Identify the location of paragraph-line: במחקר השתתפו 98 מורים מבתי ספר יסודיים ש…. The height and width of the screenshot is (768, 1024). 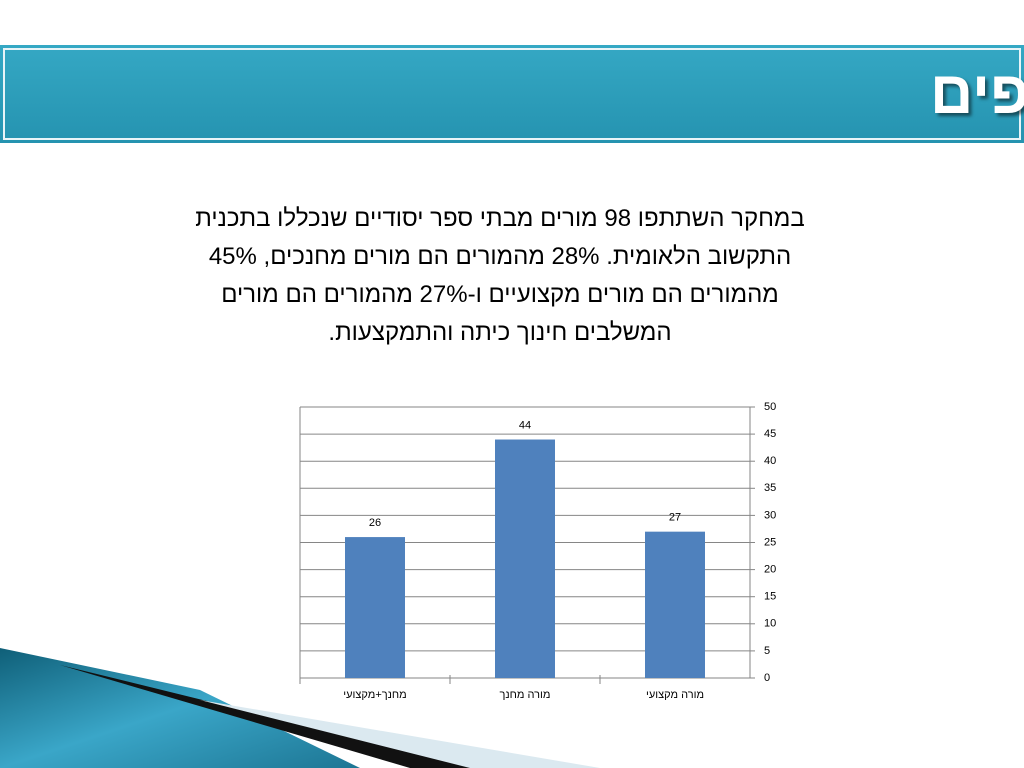
(500, 218).